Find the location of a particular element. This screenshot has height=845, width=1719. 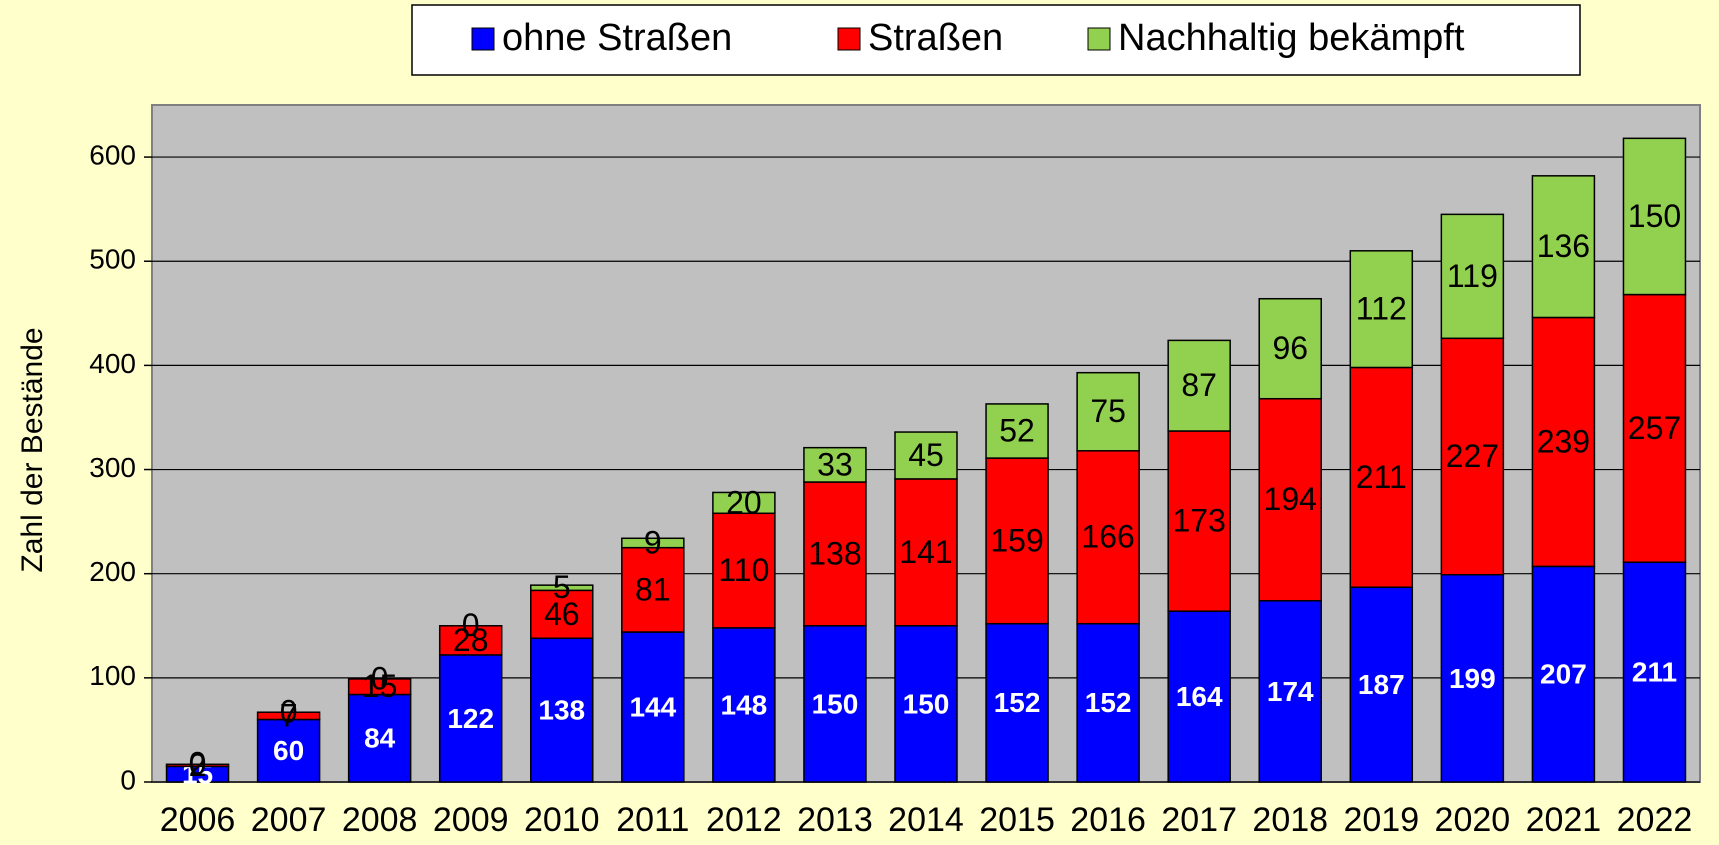

x-tick-label: 2008 is located at coordinates (380, 820).